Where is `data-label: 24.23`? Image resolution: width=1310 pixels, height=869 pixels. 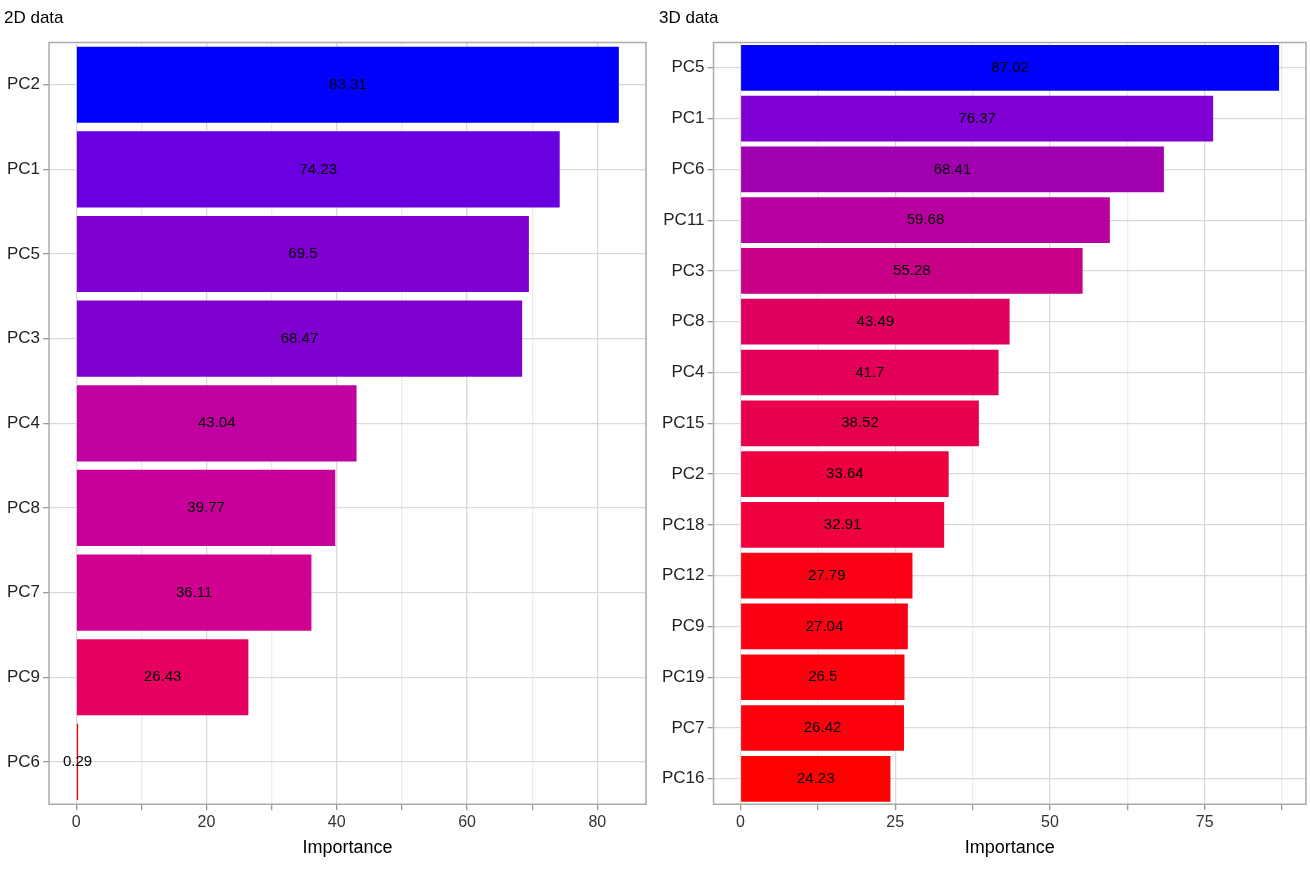 data-label: 24.23 is located at coordinates (815, 777).